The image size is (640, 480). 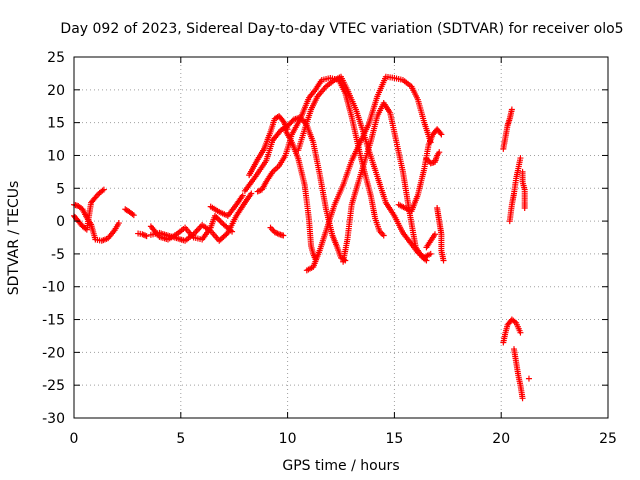 I want to click on y-tick-label: 5, so click(x=60, y=189).